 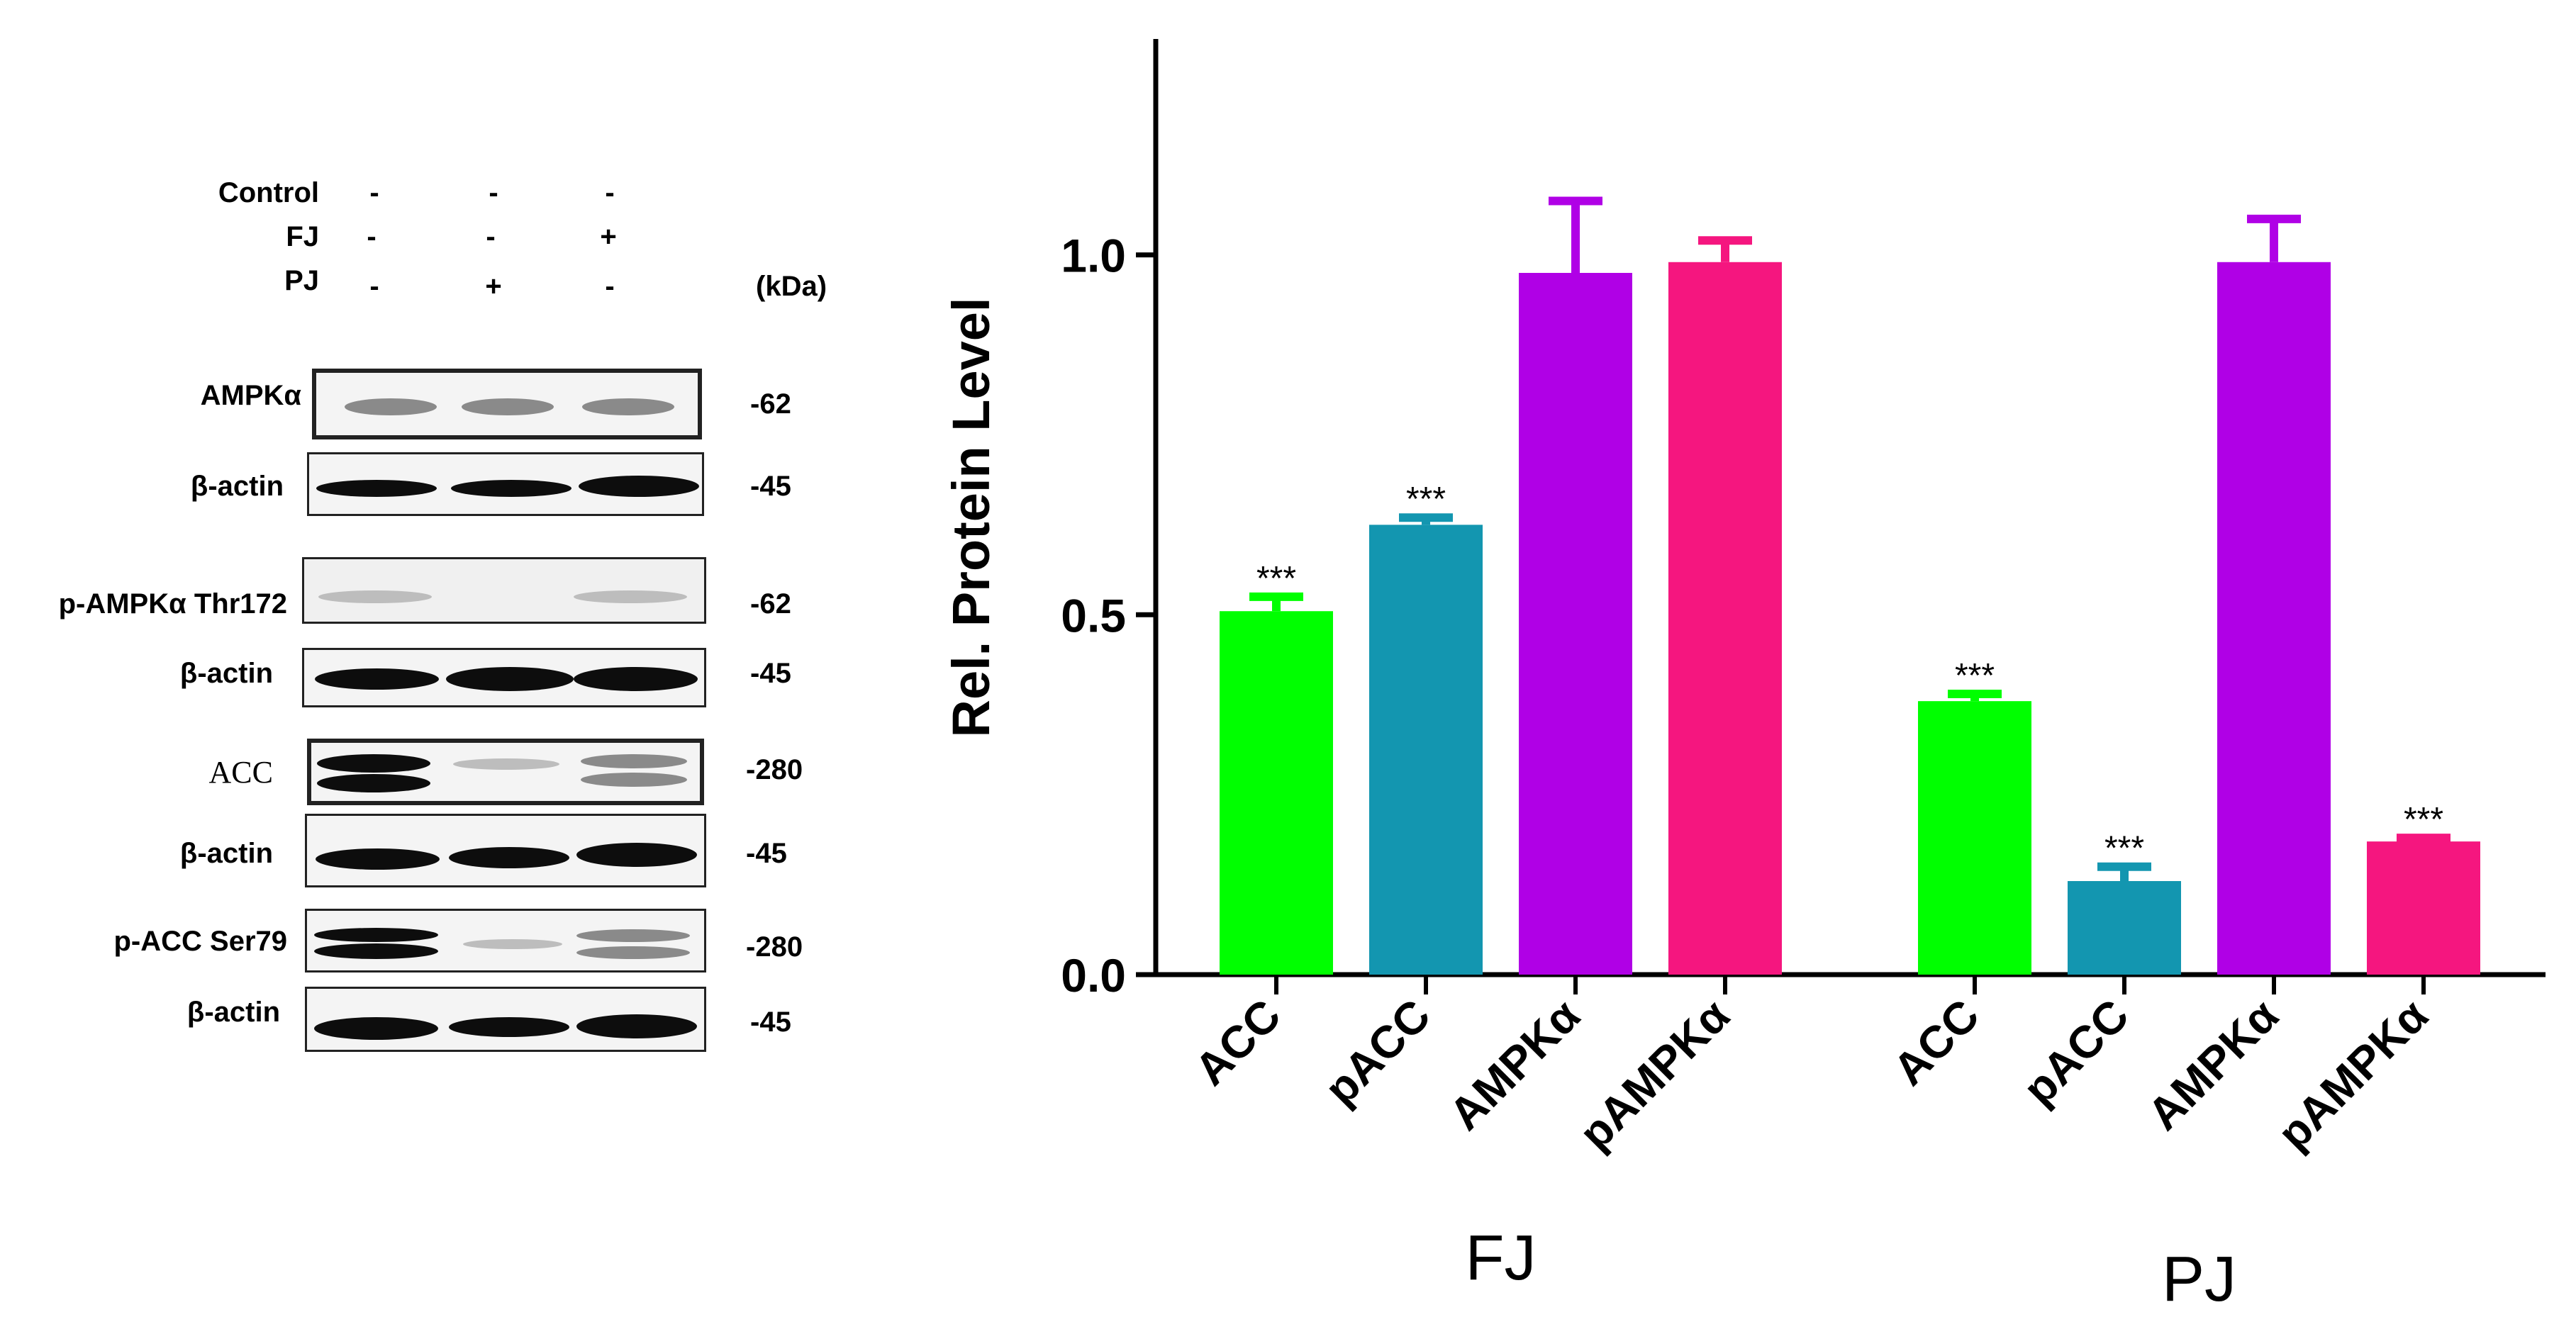 I want to click on kda-header: (kDa), so click(x=791, y=286).